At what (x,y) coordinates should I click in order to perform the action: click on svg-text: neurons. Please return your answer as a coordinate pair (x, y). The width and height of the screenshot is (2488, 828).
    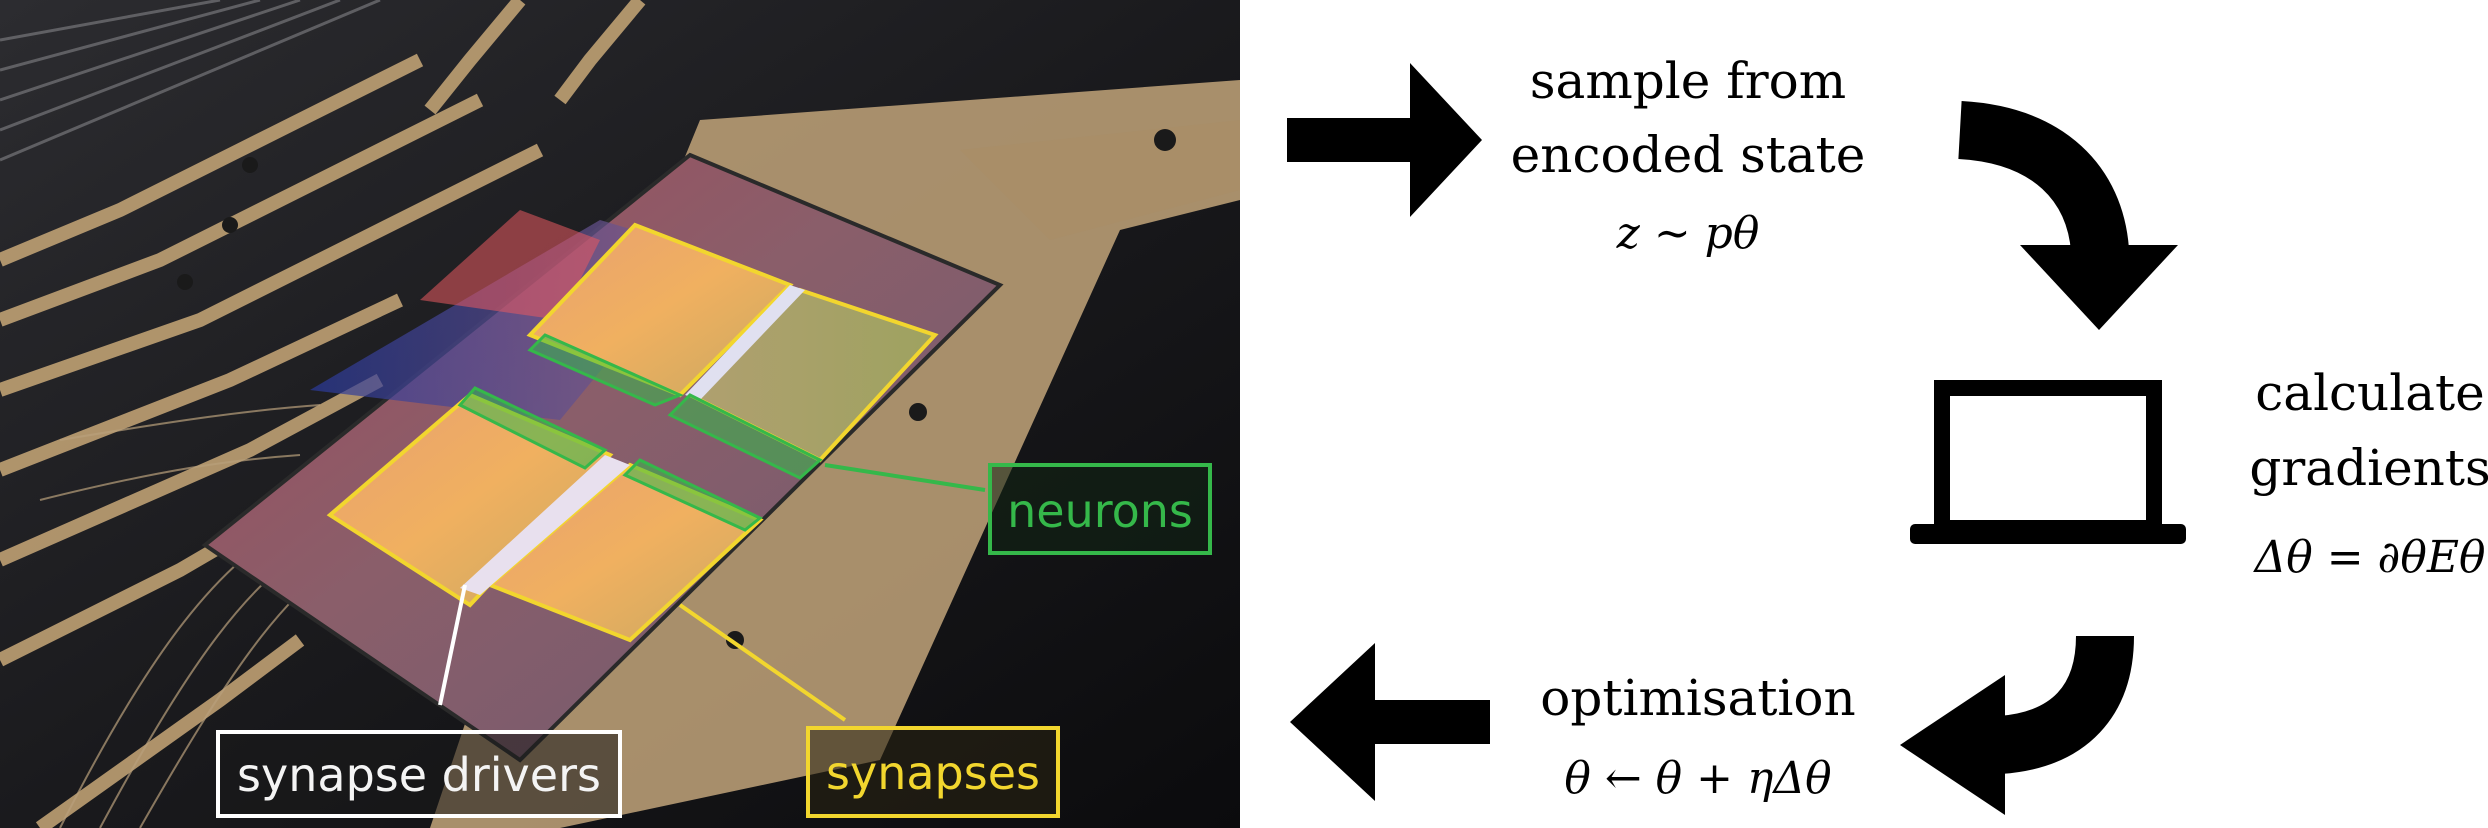
    Looking at the image, I should click on (1100, 511).